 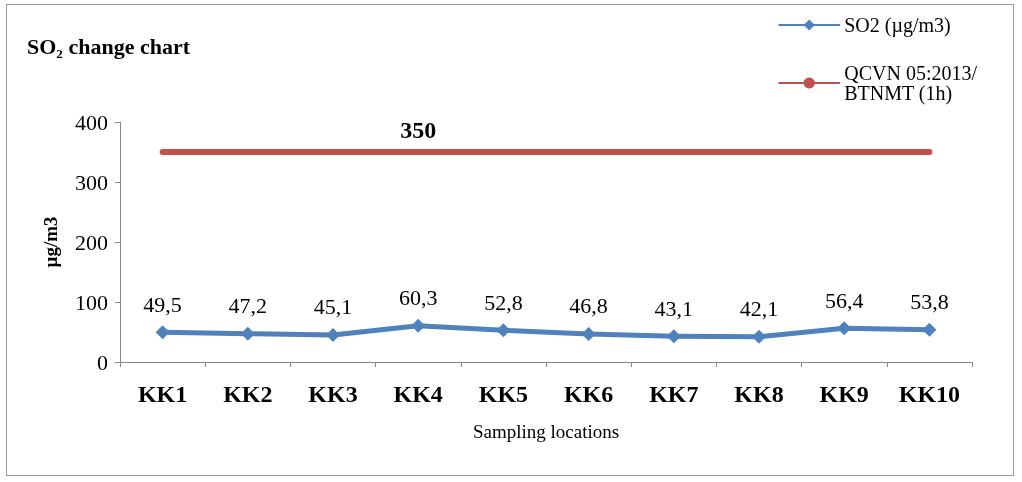 I want to click on data-label: 56,4, so click(x=844, y=300).